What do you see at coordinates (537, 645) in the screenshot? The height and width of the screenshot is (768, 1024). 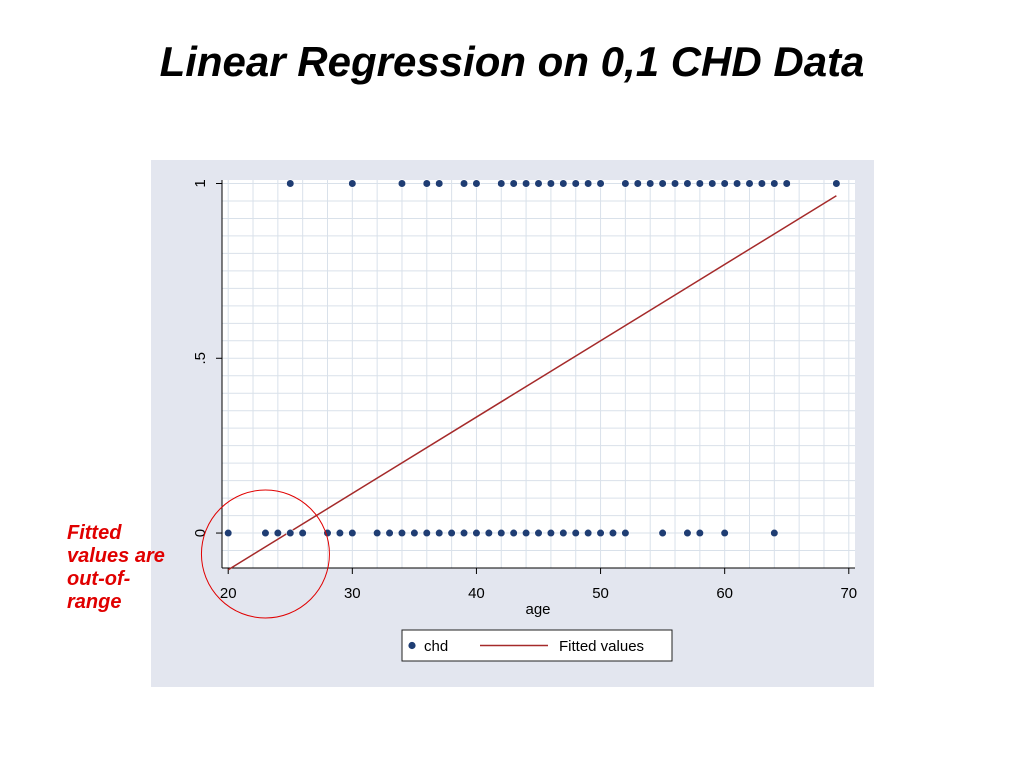 I see `legend: chd Fitted values` at bounding box center [537, 645].